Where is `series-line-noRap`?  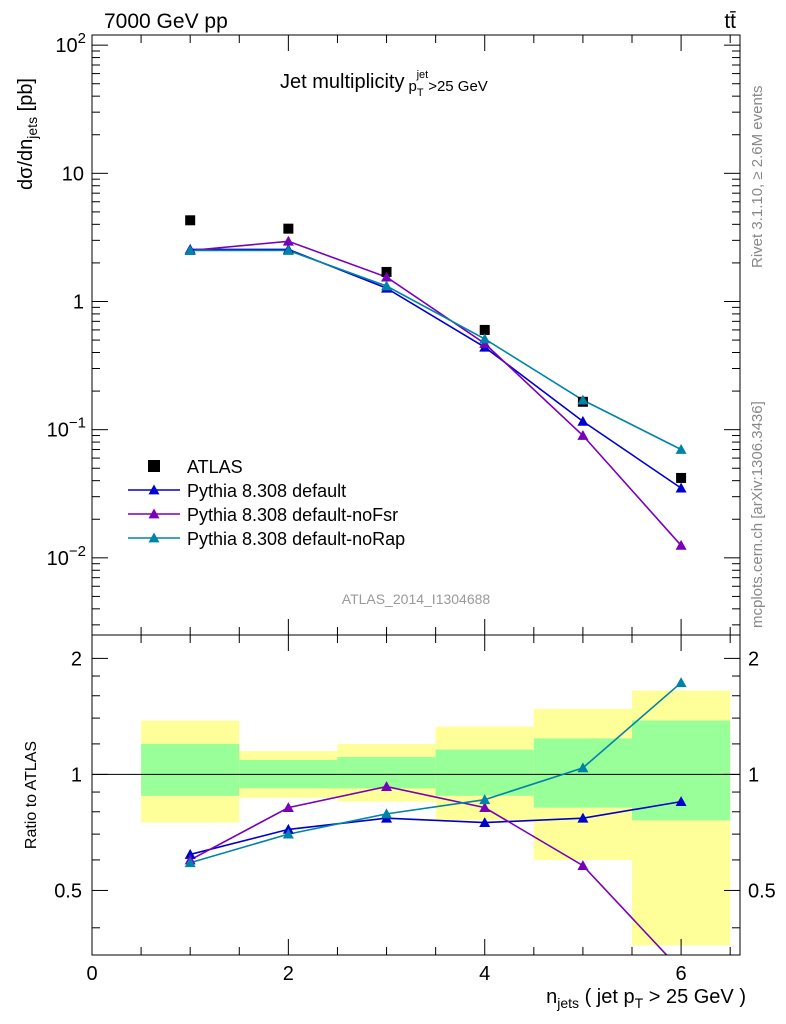
series-line-noRap is located at coordinates (436, 350).